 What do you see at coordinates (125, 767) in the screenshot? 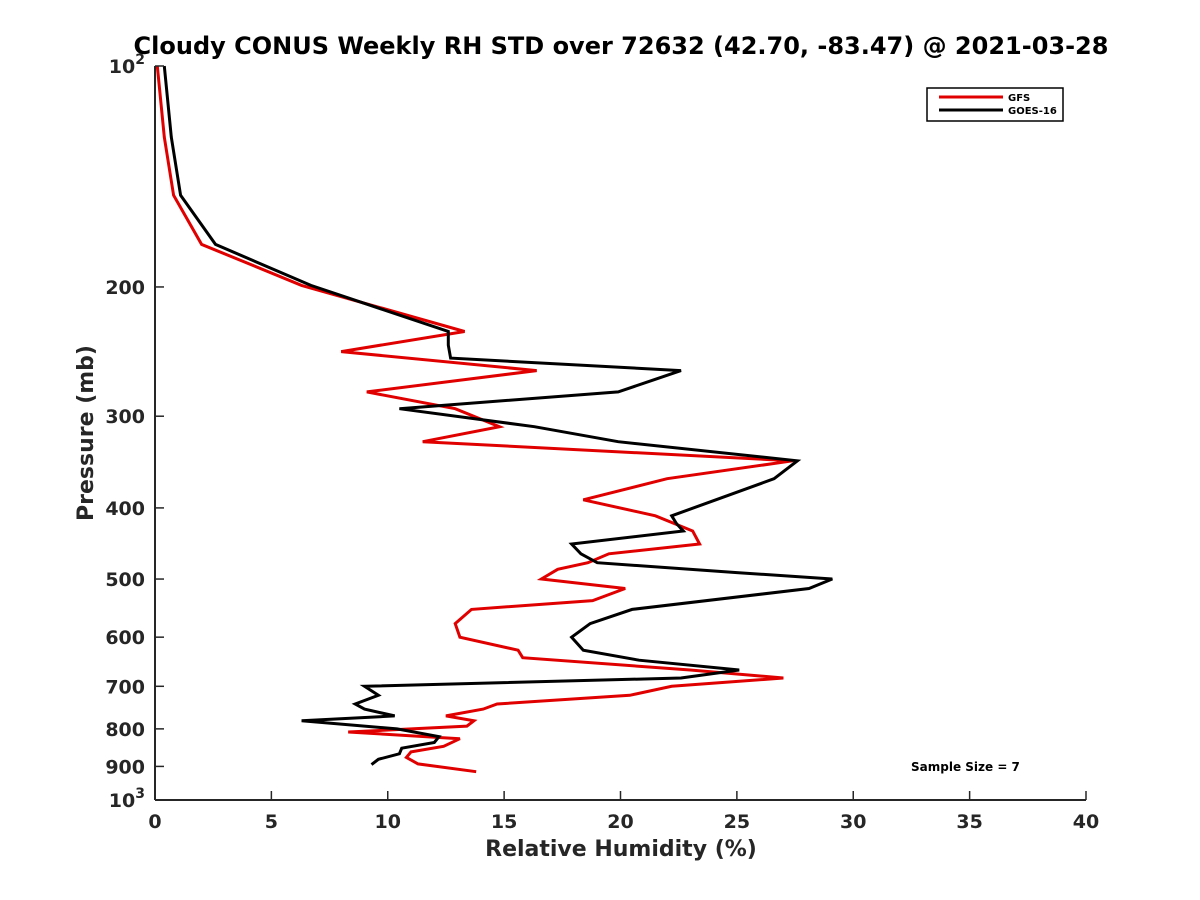
I see `y-tick-label-900: 900` at bounding box center [125, 767].